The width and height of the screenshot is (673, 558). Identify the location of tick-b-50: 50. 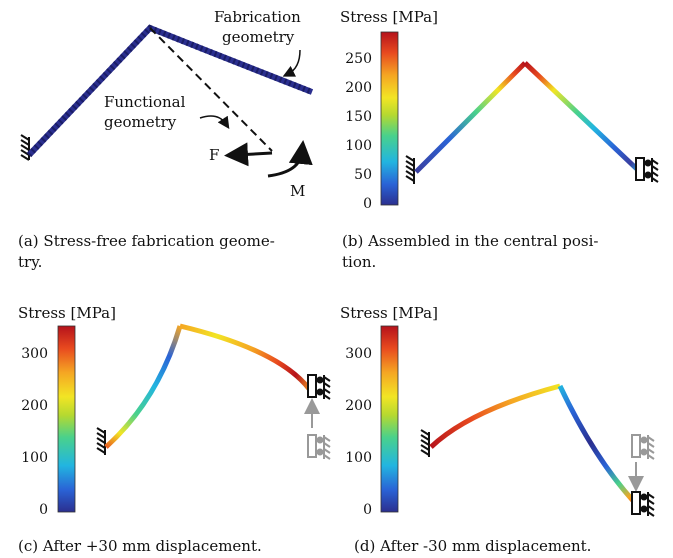
(363, 175).